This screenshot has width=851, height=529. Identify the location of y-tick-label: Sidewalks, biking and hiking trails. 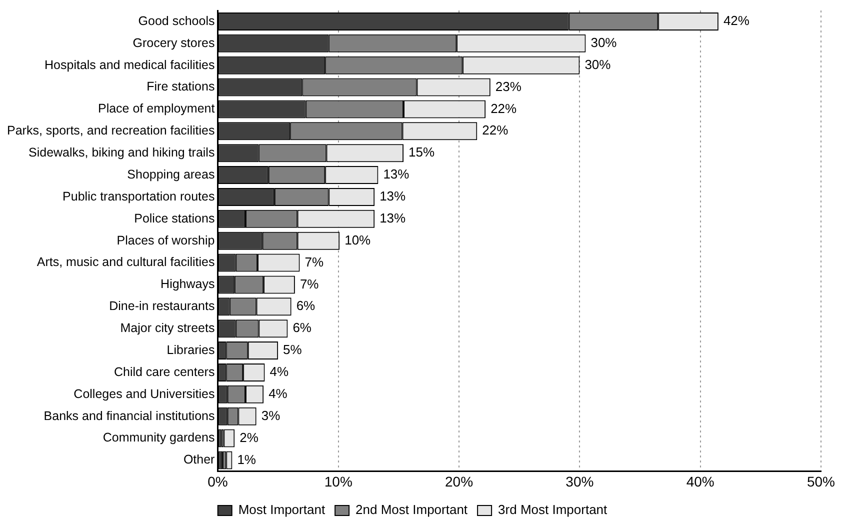
(121, 153).